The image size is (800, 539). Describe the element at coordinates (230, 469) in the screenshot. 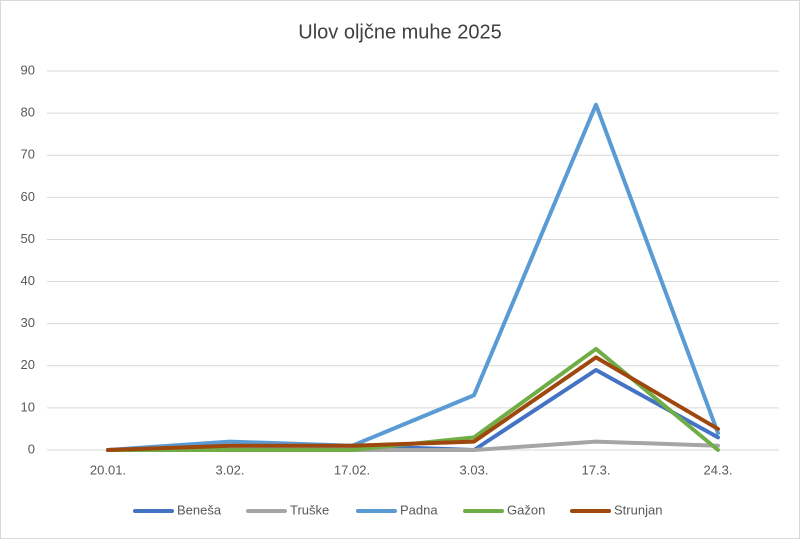

I see `x-tick-label: 3.02.` at that location.